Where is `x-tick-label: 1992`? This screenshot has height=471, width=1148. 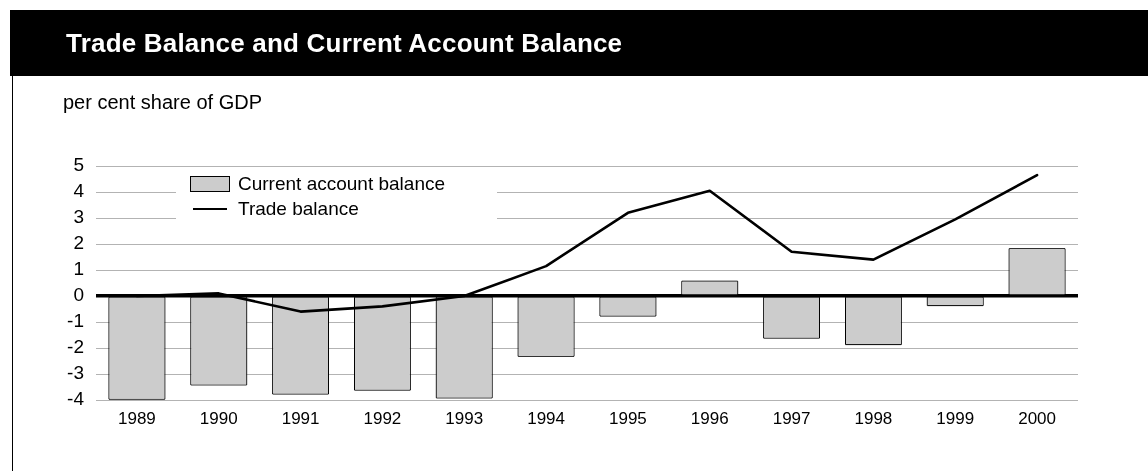 x-tick-label: 1992 is located at coordinates (382, 418).